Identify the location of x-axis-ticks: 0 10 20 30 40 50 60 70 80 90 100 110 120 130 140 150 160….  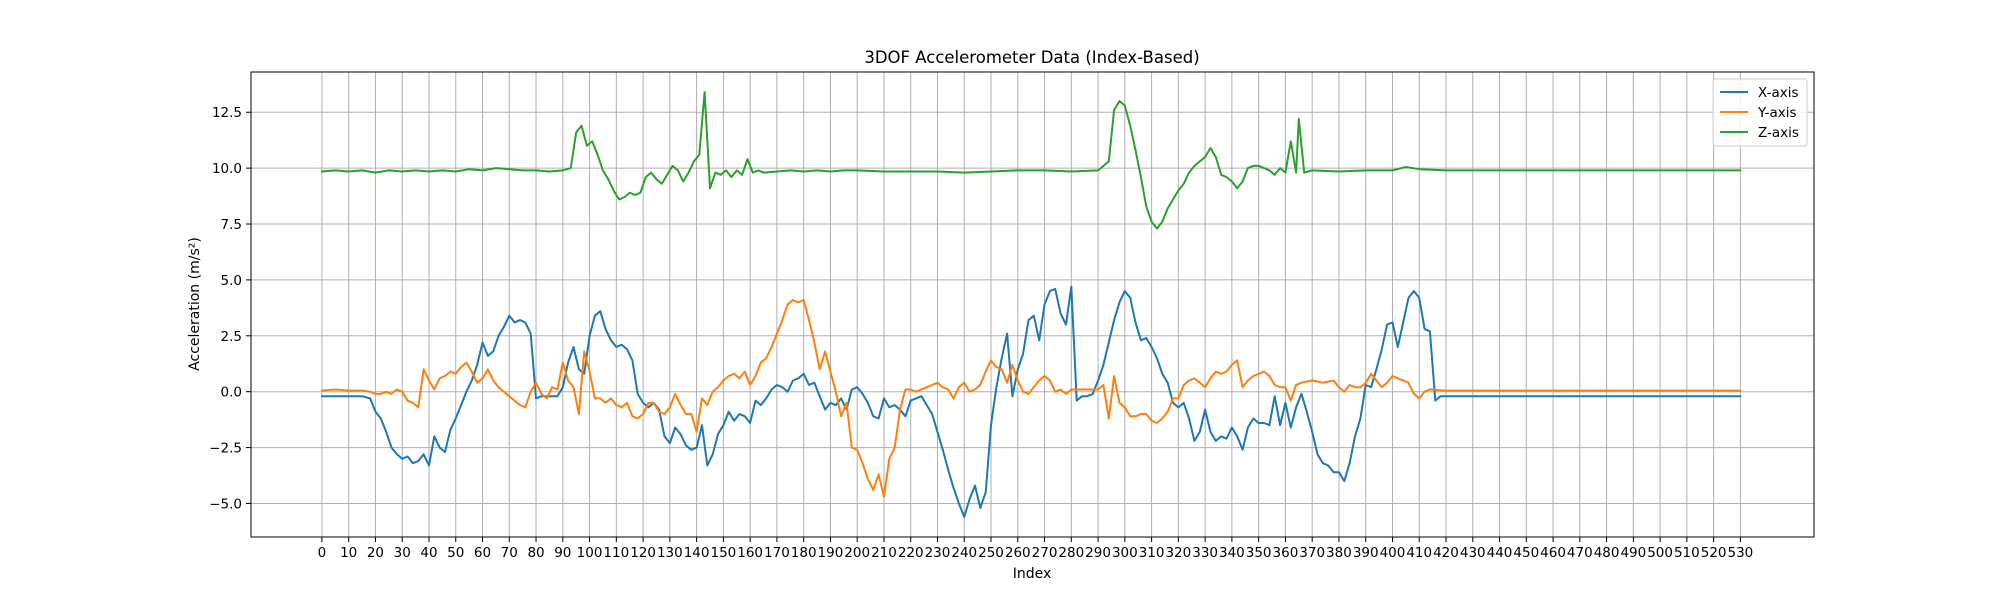
(1036, 549).